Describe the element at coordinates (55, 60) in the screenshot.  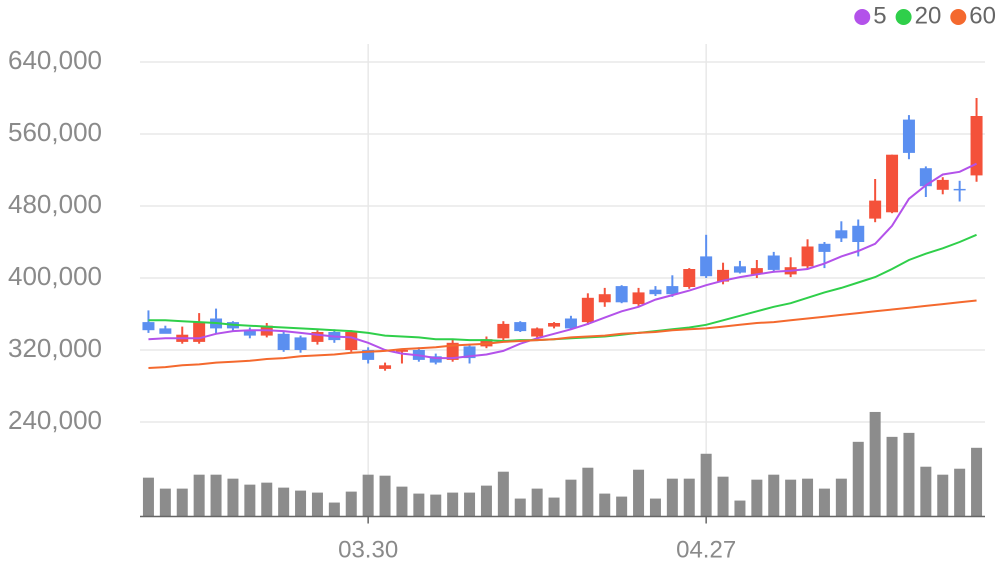
I see `y-tick-label: 640,000` at that location.